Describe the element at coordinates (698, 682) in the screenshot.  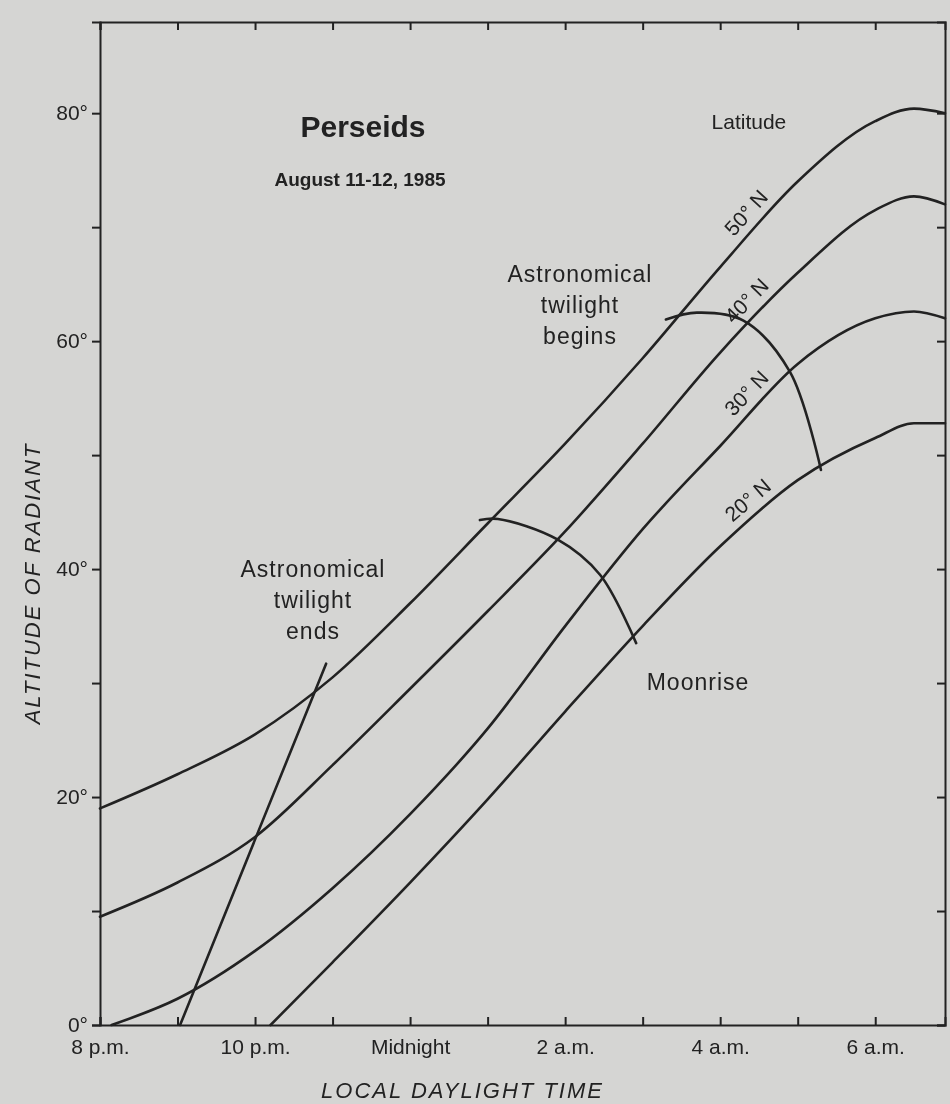
I see `annotation: Moonrise` at that location.